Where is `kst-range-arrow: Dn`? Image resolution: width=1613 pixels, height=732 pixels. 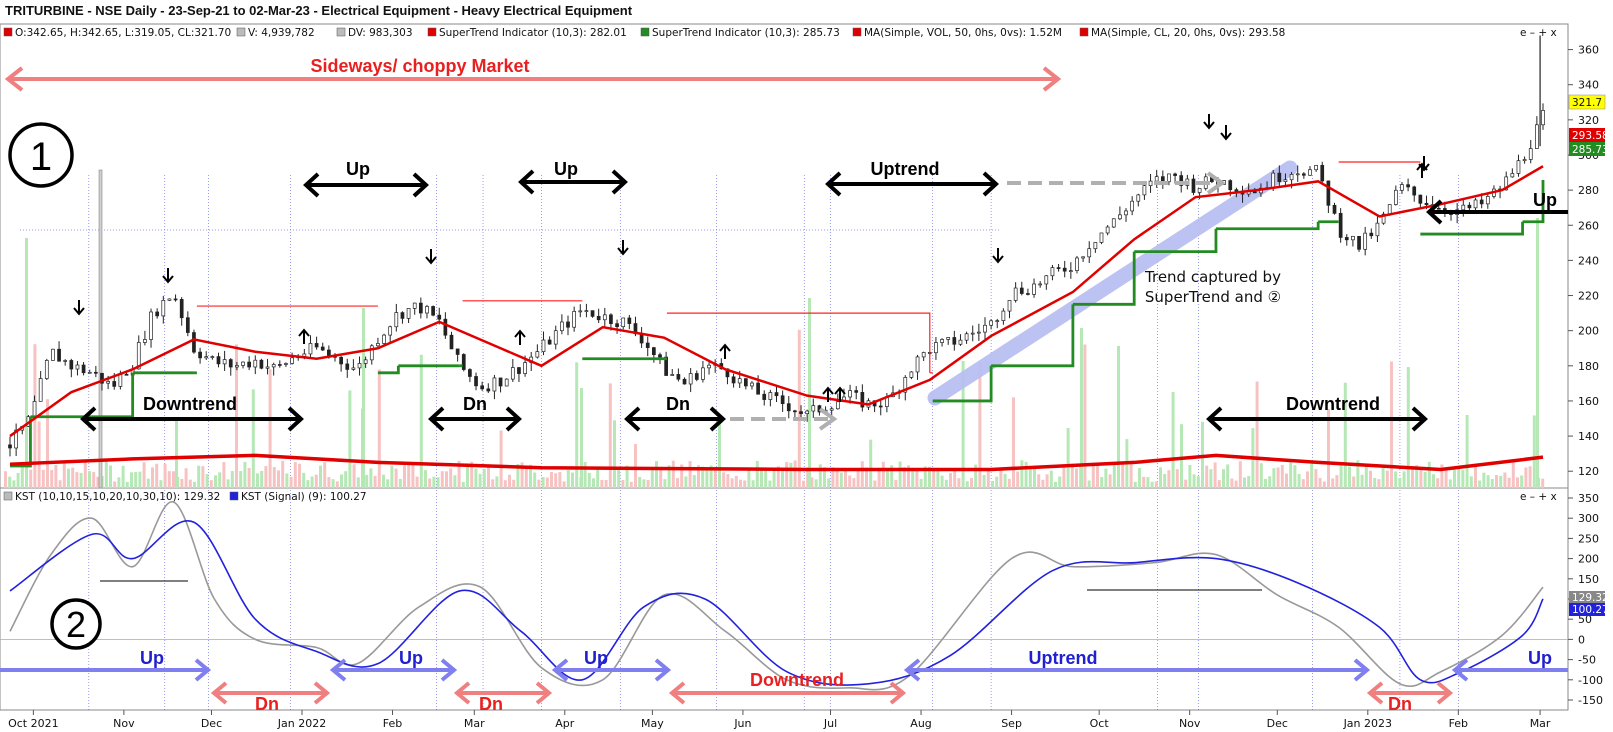 kst-range-arrow: Dn is located at coordinates (503, 697).